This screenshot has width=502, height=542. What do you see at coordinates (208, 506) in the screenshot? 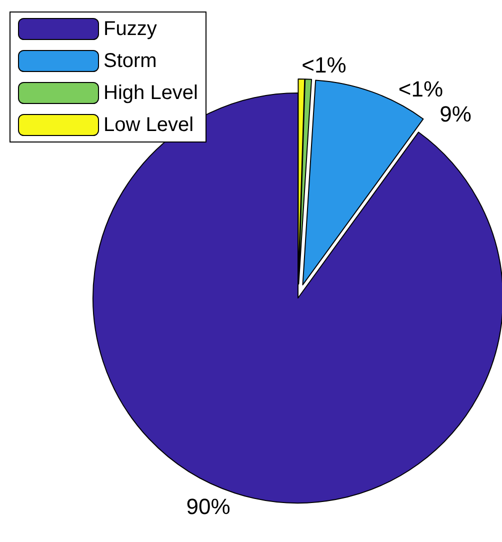
I see `data-label: 90%` at bounding box center [208, 506].